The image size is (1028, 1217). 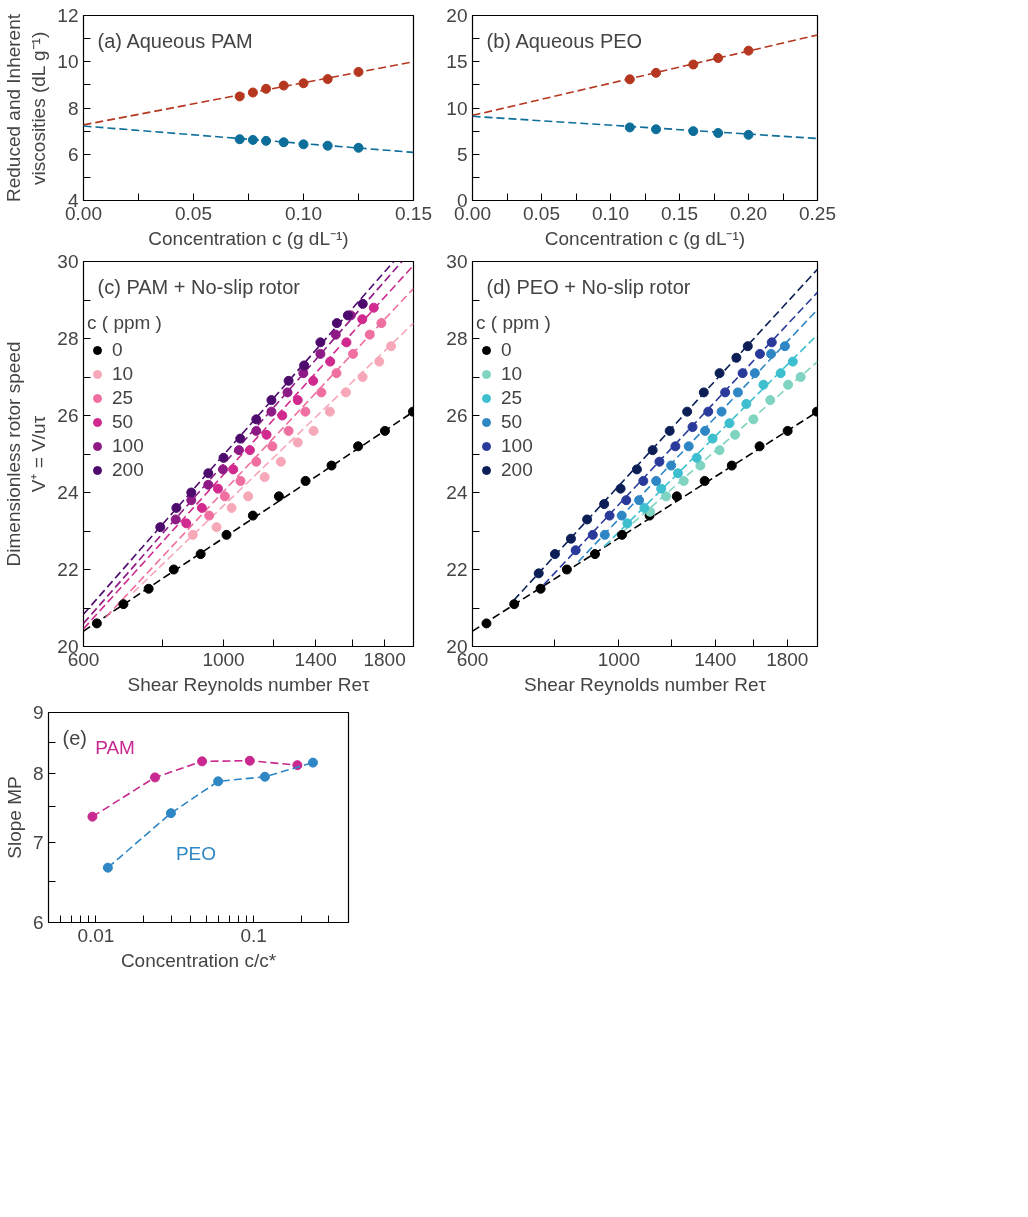 I want to click on y-axis-title: Slope MP, so click(x=14, y=817).